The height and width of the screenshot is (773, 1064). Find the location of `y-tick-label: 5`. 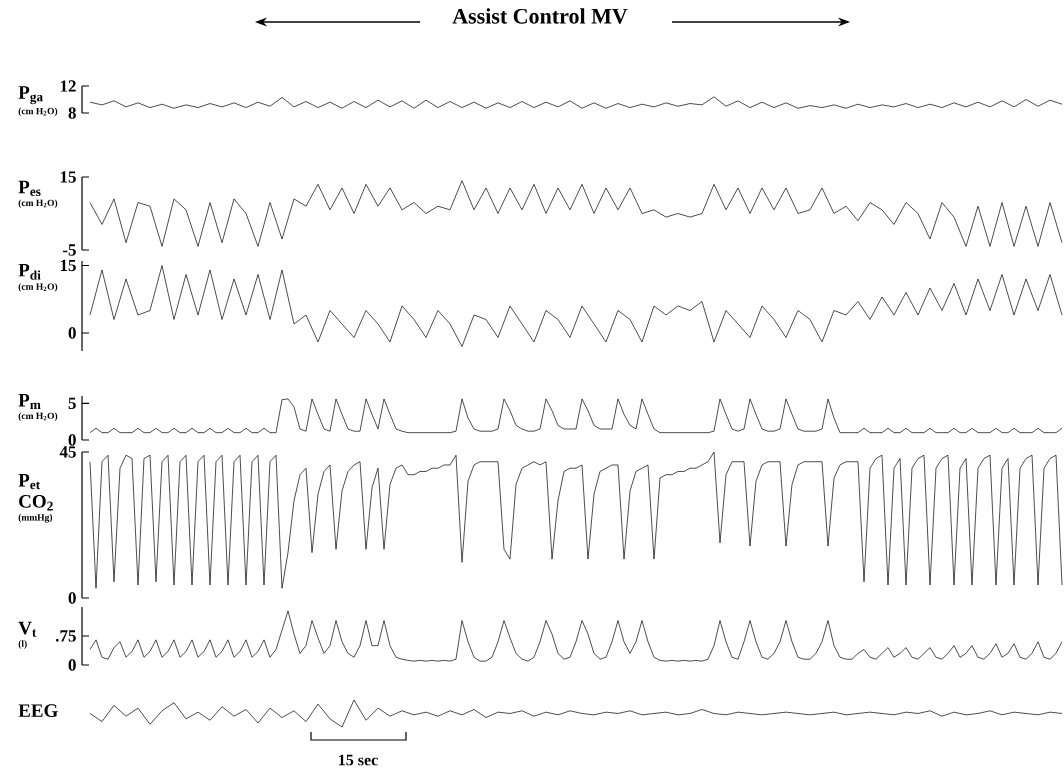

y-tick-label: 5 is located at coordinates (72, 403).